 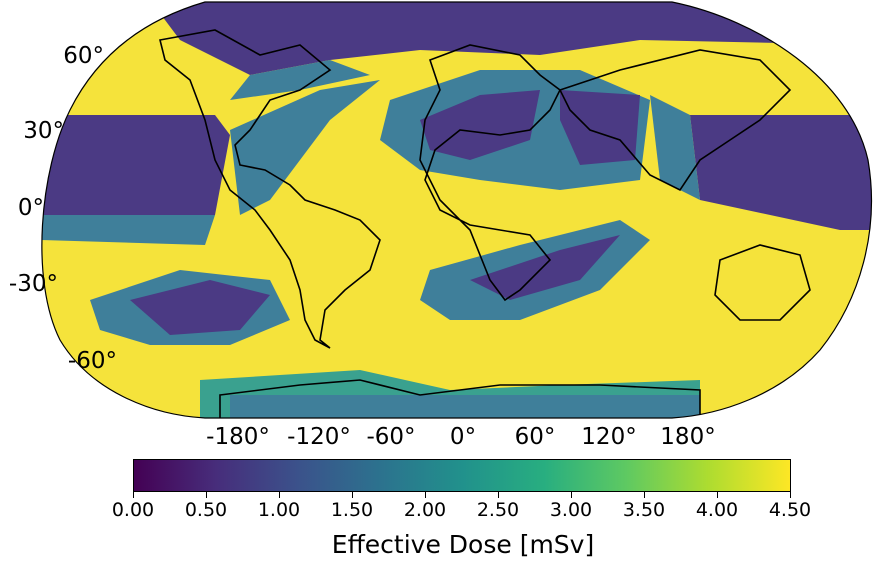 I want to click on lat-label-0: 0°, so click(x=30, y=208).